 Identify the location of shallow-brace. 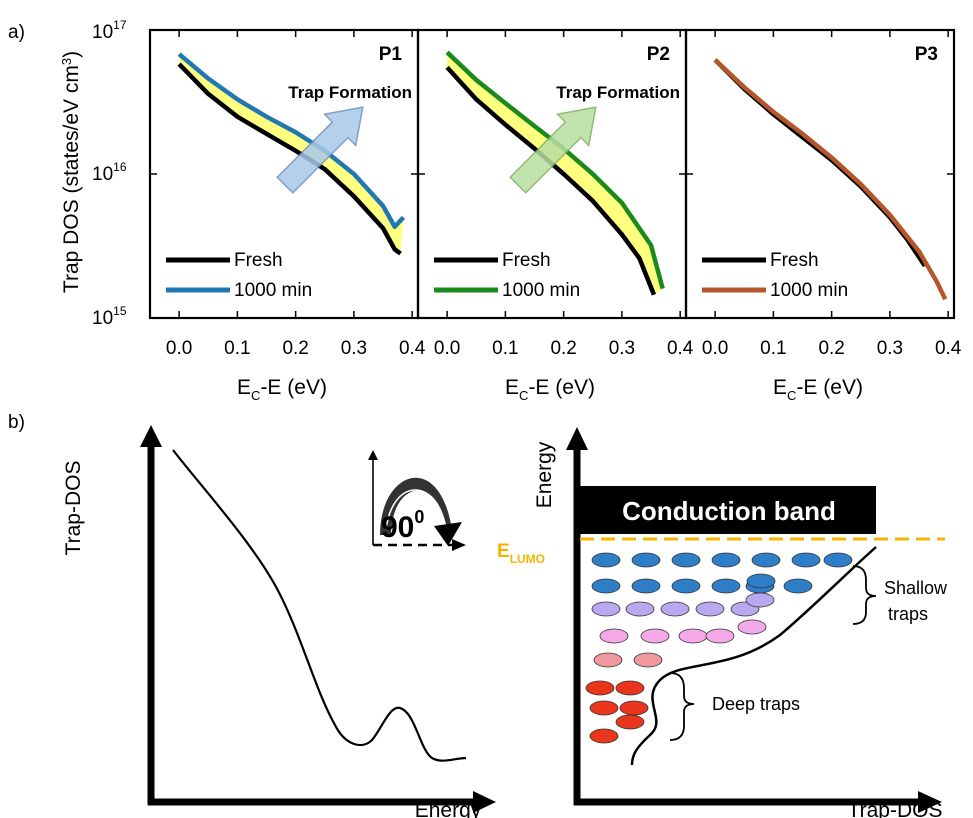
(864, 595).